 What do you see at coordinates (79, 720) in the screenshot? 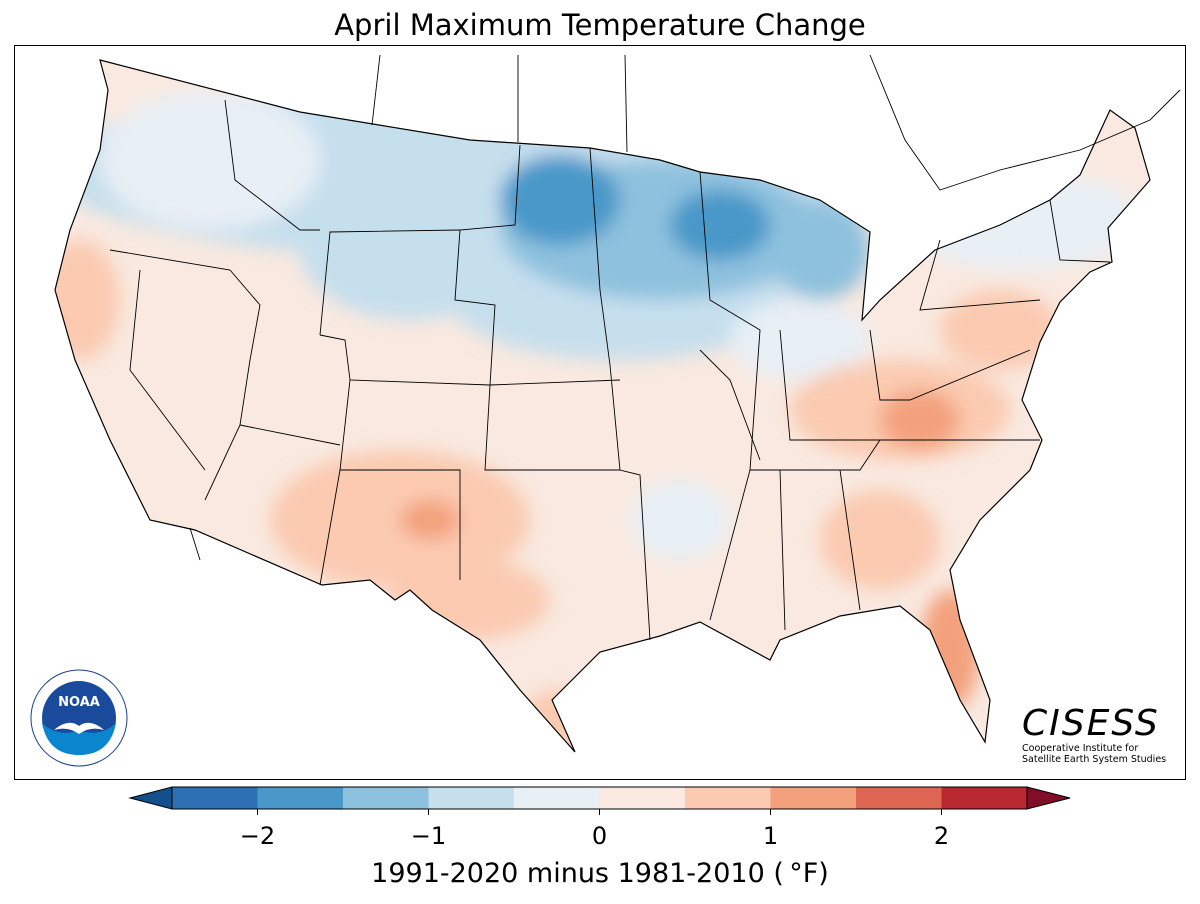
I see `noaa-logo: NOAA` at bounding box center [79, 720].